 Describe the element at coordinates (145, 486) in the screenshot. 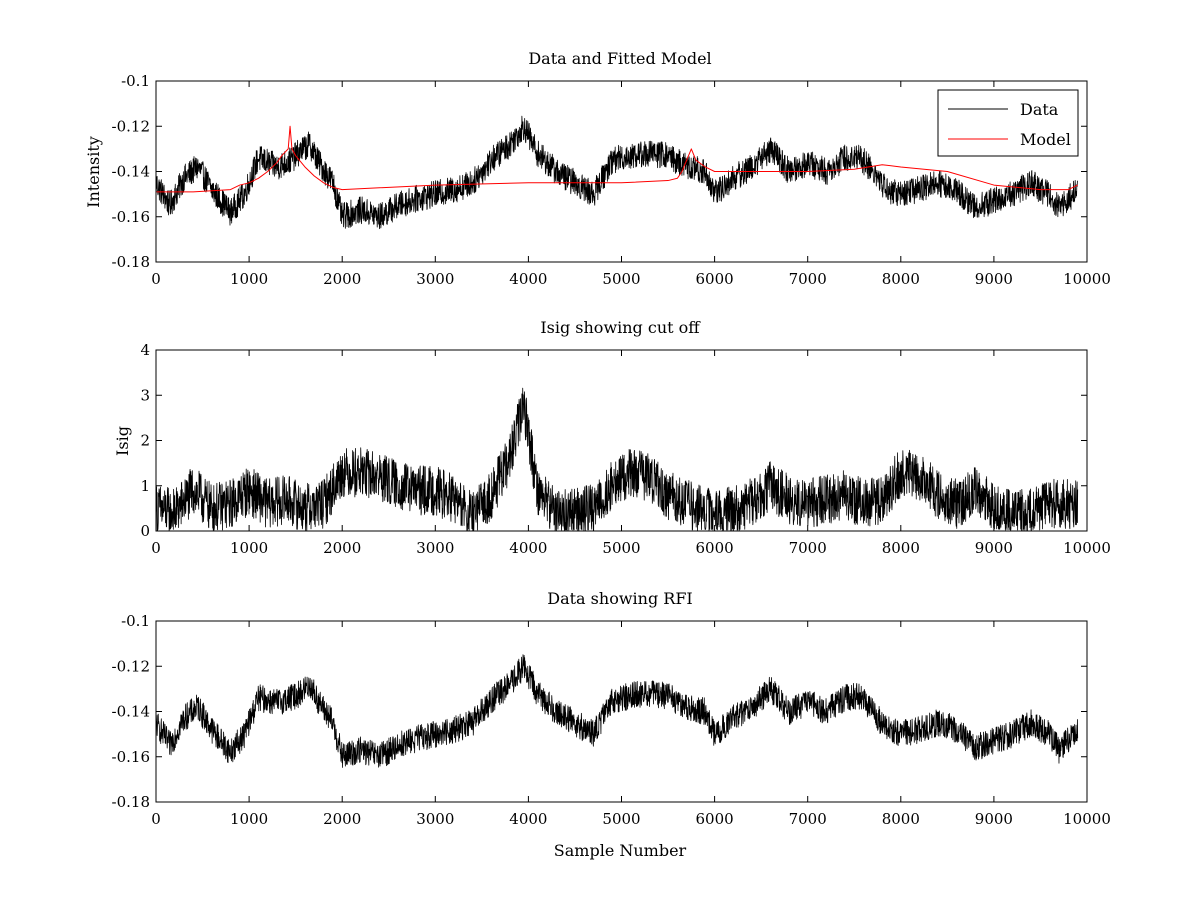

I see `y-tick-label: 1` at that location.